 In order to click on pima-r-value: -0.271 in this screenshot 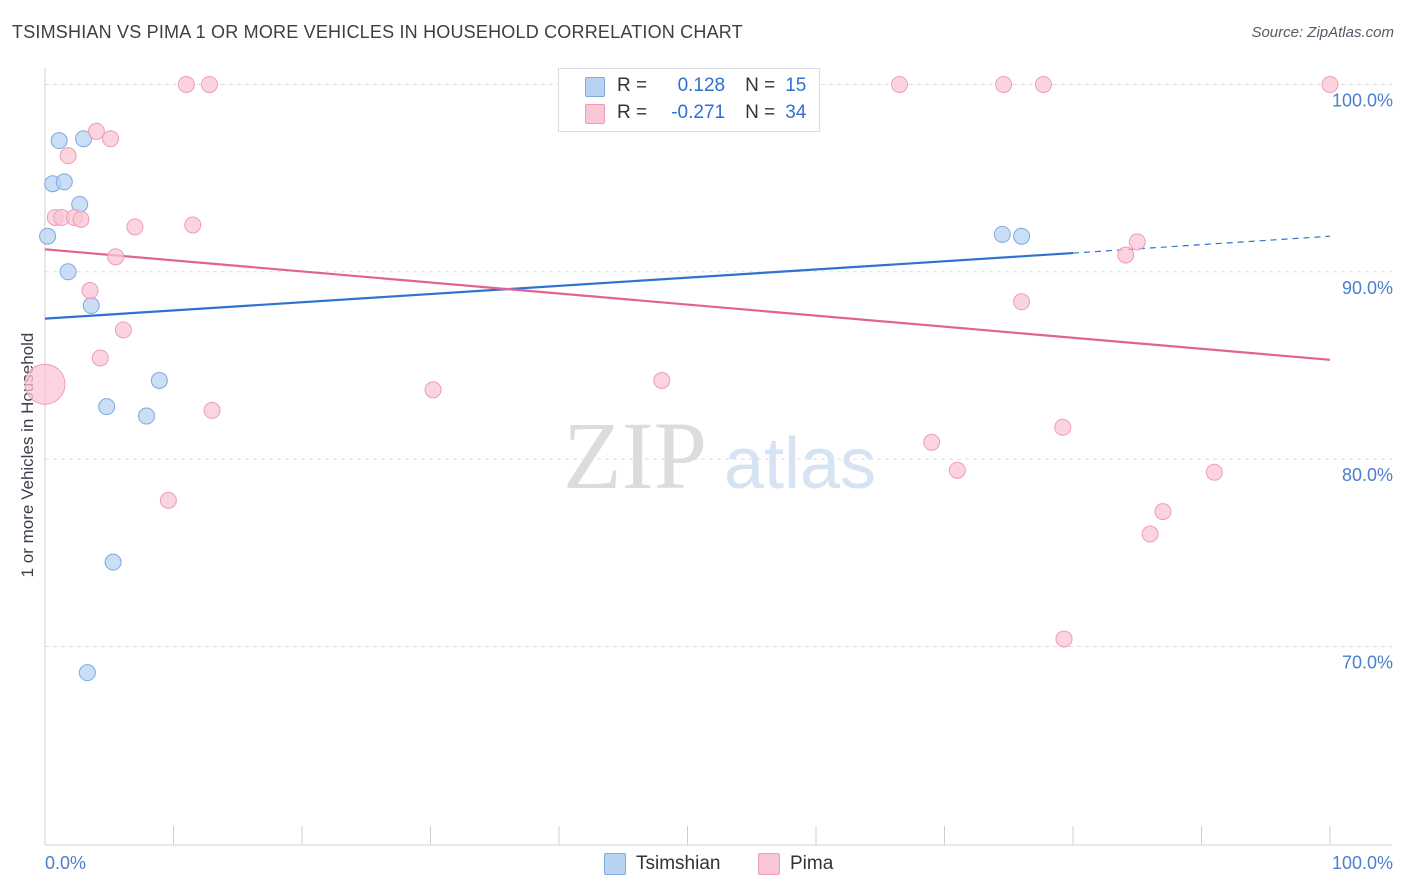, I will do `click(698, 112)`.